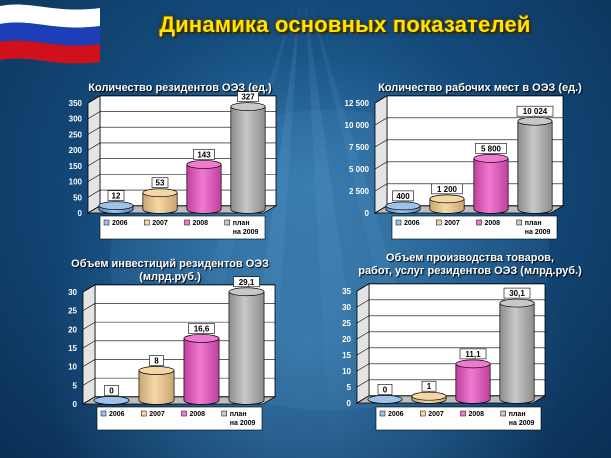 The image size is (611, 458). I want to click on chart1-gridline, so click(181, 162).